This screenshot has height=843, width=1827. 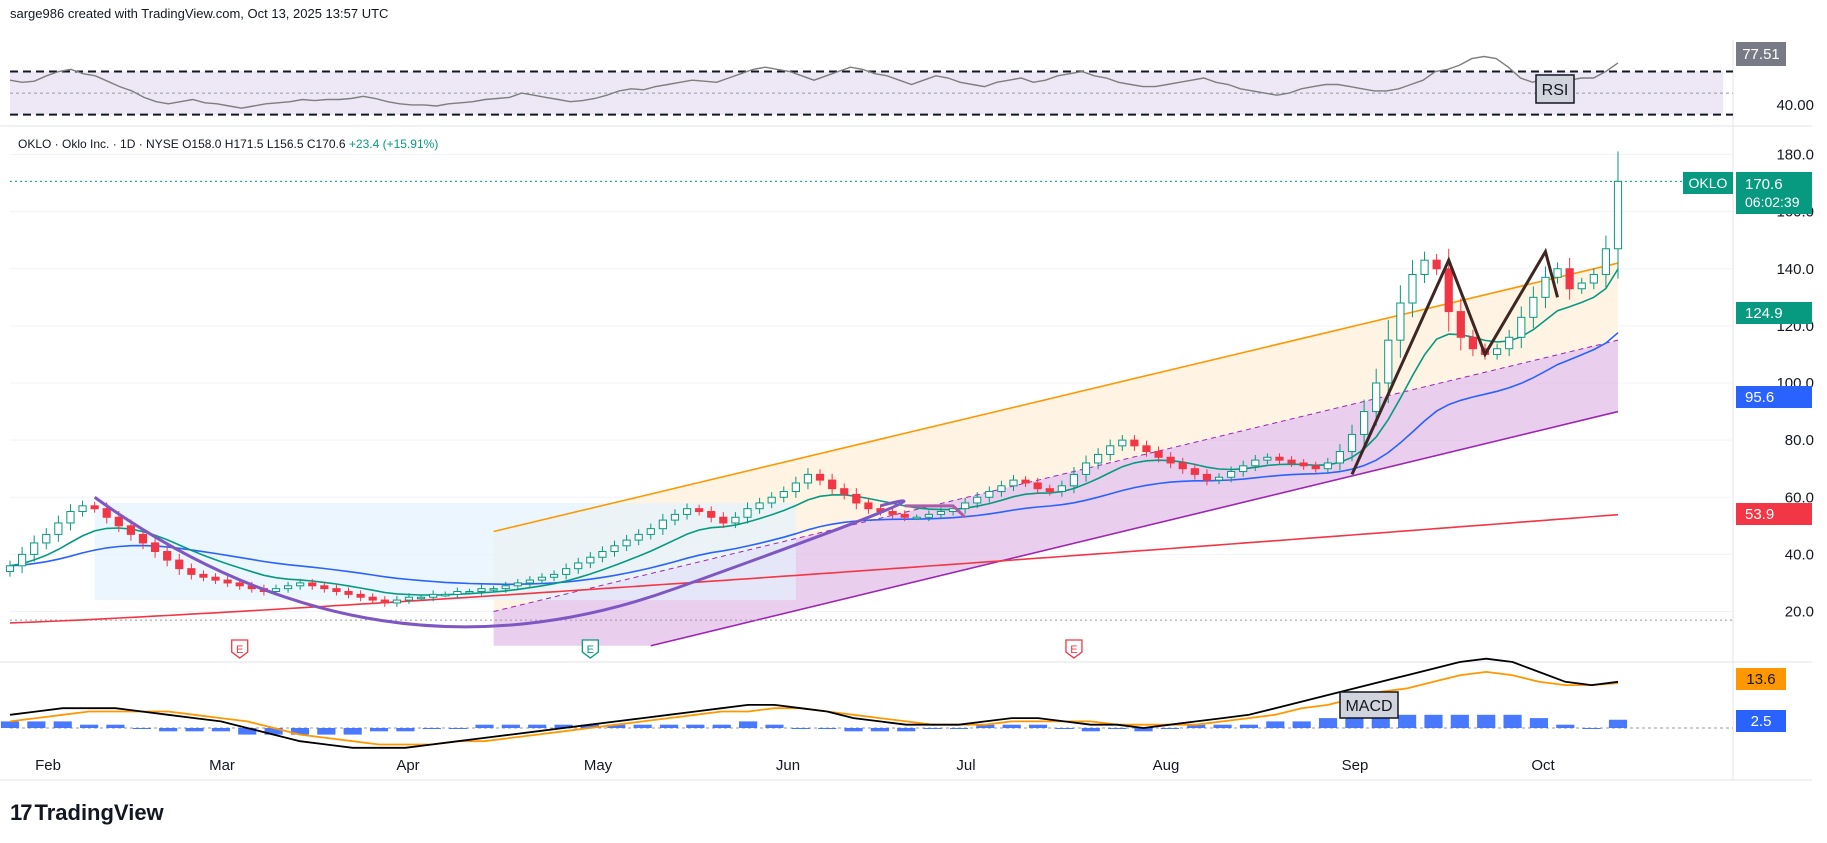 What do you see at coordinates (244, 144) in the screenshot?
I see `high-value: H171.5` at bounding box center [244, 144].